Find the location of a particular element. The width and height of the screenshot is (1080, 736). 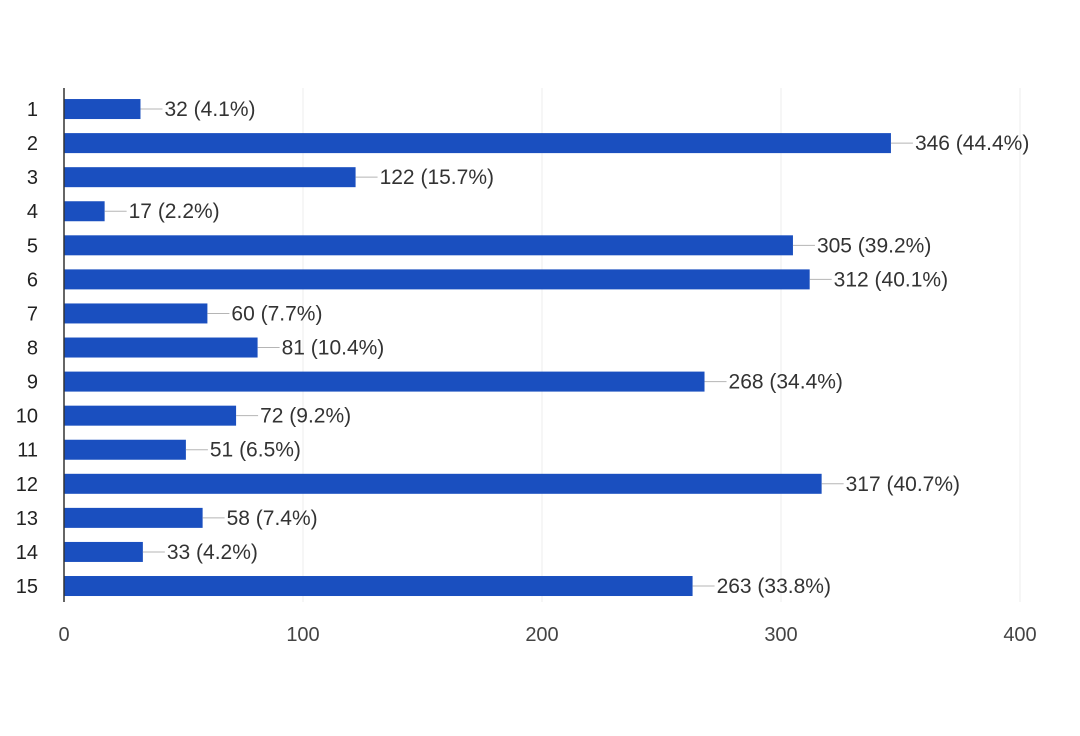

category-label: 4 is located at coordinates (32, 212).